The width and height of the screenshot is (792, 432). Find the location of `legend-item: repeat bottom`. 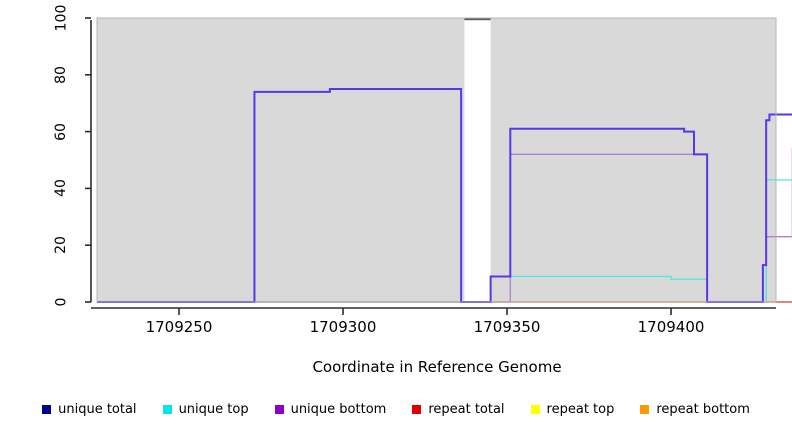

legend-item: repeat bottom is located at coordinates (695, 409).